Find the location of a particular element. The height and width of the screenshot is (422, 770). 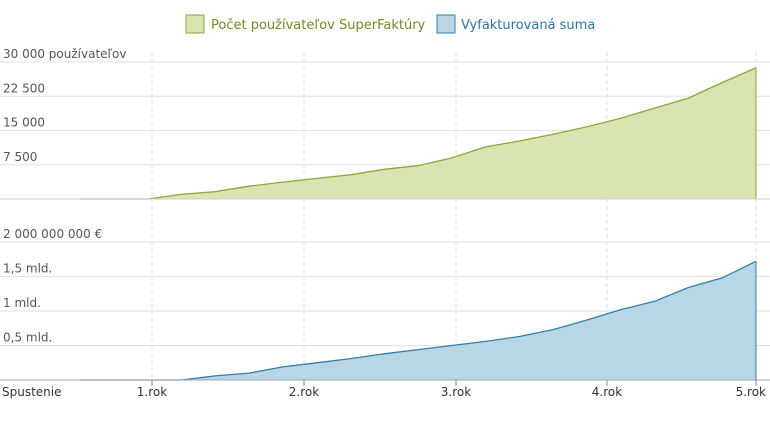

users-y-tick-label-0: 30 000 používateľov is located at coordinates (65, 54).